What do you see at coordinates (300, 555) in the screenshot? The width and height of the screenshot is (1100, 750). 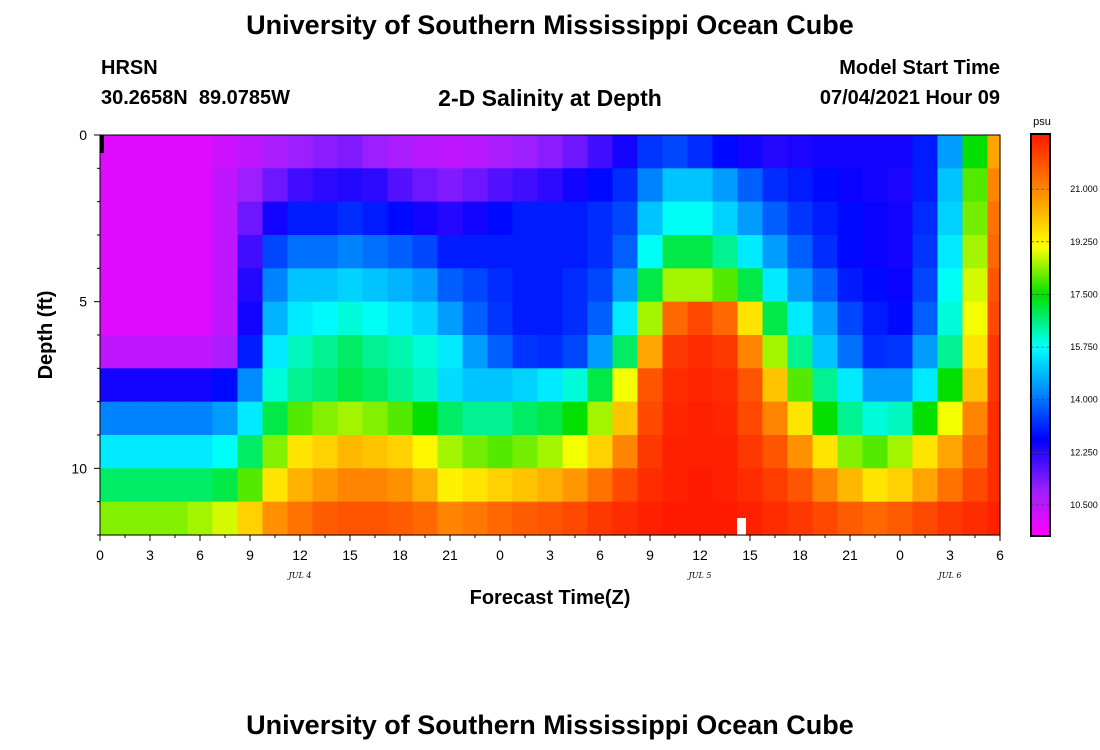 I see `x-tick-label: 12` at bounding box center [300, 555].